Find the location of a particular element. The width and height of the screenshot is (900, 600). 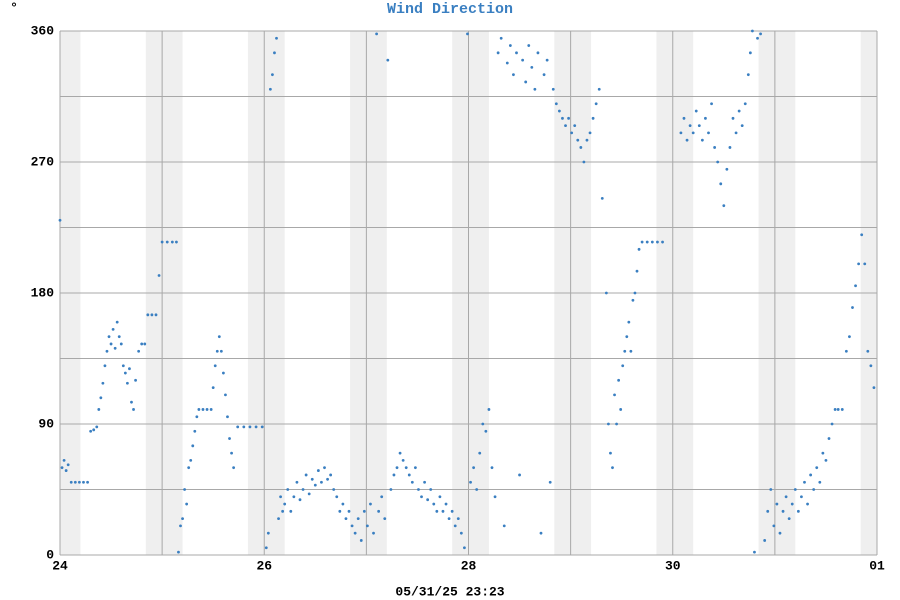

y-tick-label: 0 is located at coordinates (50, 554).